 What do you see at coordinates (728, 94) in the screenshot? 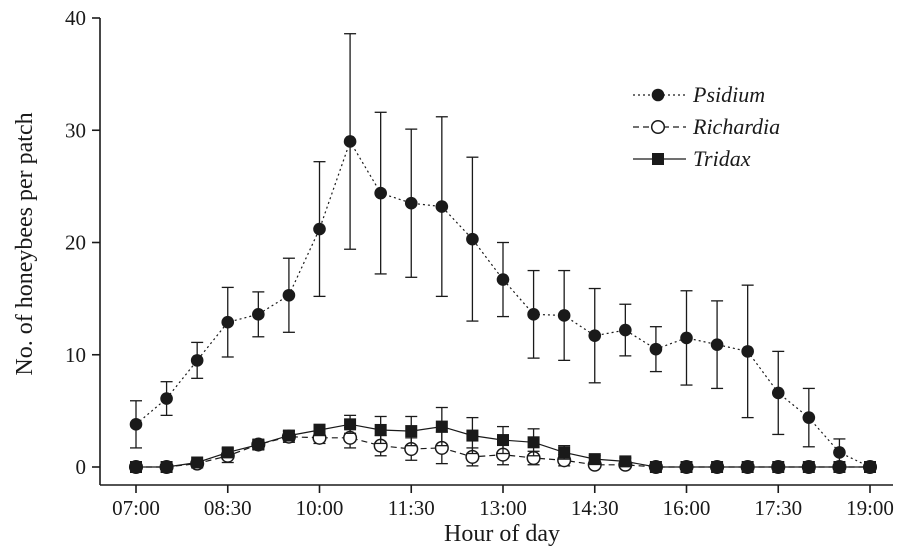
I see `legend-label-psidium: Psidium` at bounding box center [728, 94].